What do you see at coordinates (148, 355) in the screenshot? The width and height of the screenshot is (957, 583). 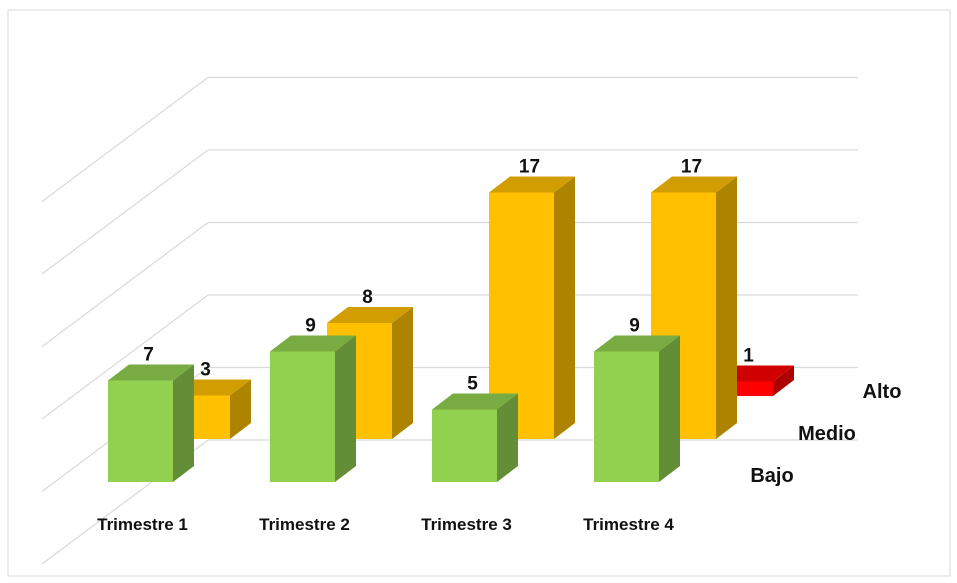 I see `data-label: 7` at bounding box center [148, 355].